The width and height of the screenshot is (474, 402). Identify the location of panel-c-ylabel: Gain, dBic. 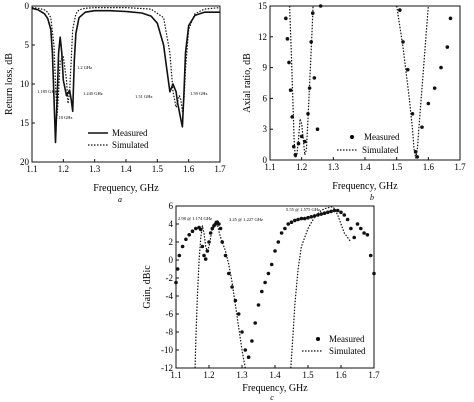
(147, 287).